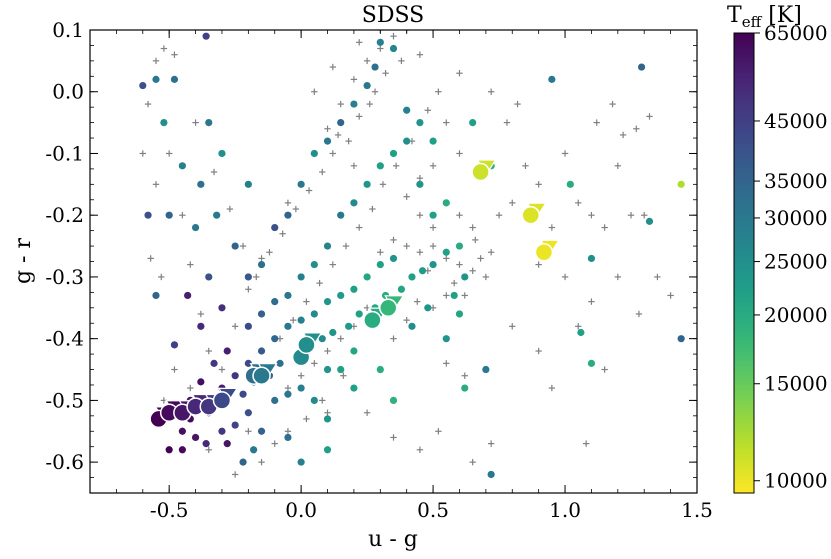 This screenshot has width=831, height=559. Describe the element at coordinates (764, 17) in the screenshot. I see `colorbar-label: Teff [K]` at that location.